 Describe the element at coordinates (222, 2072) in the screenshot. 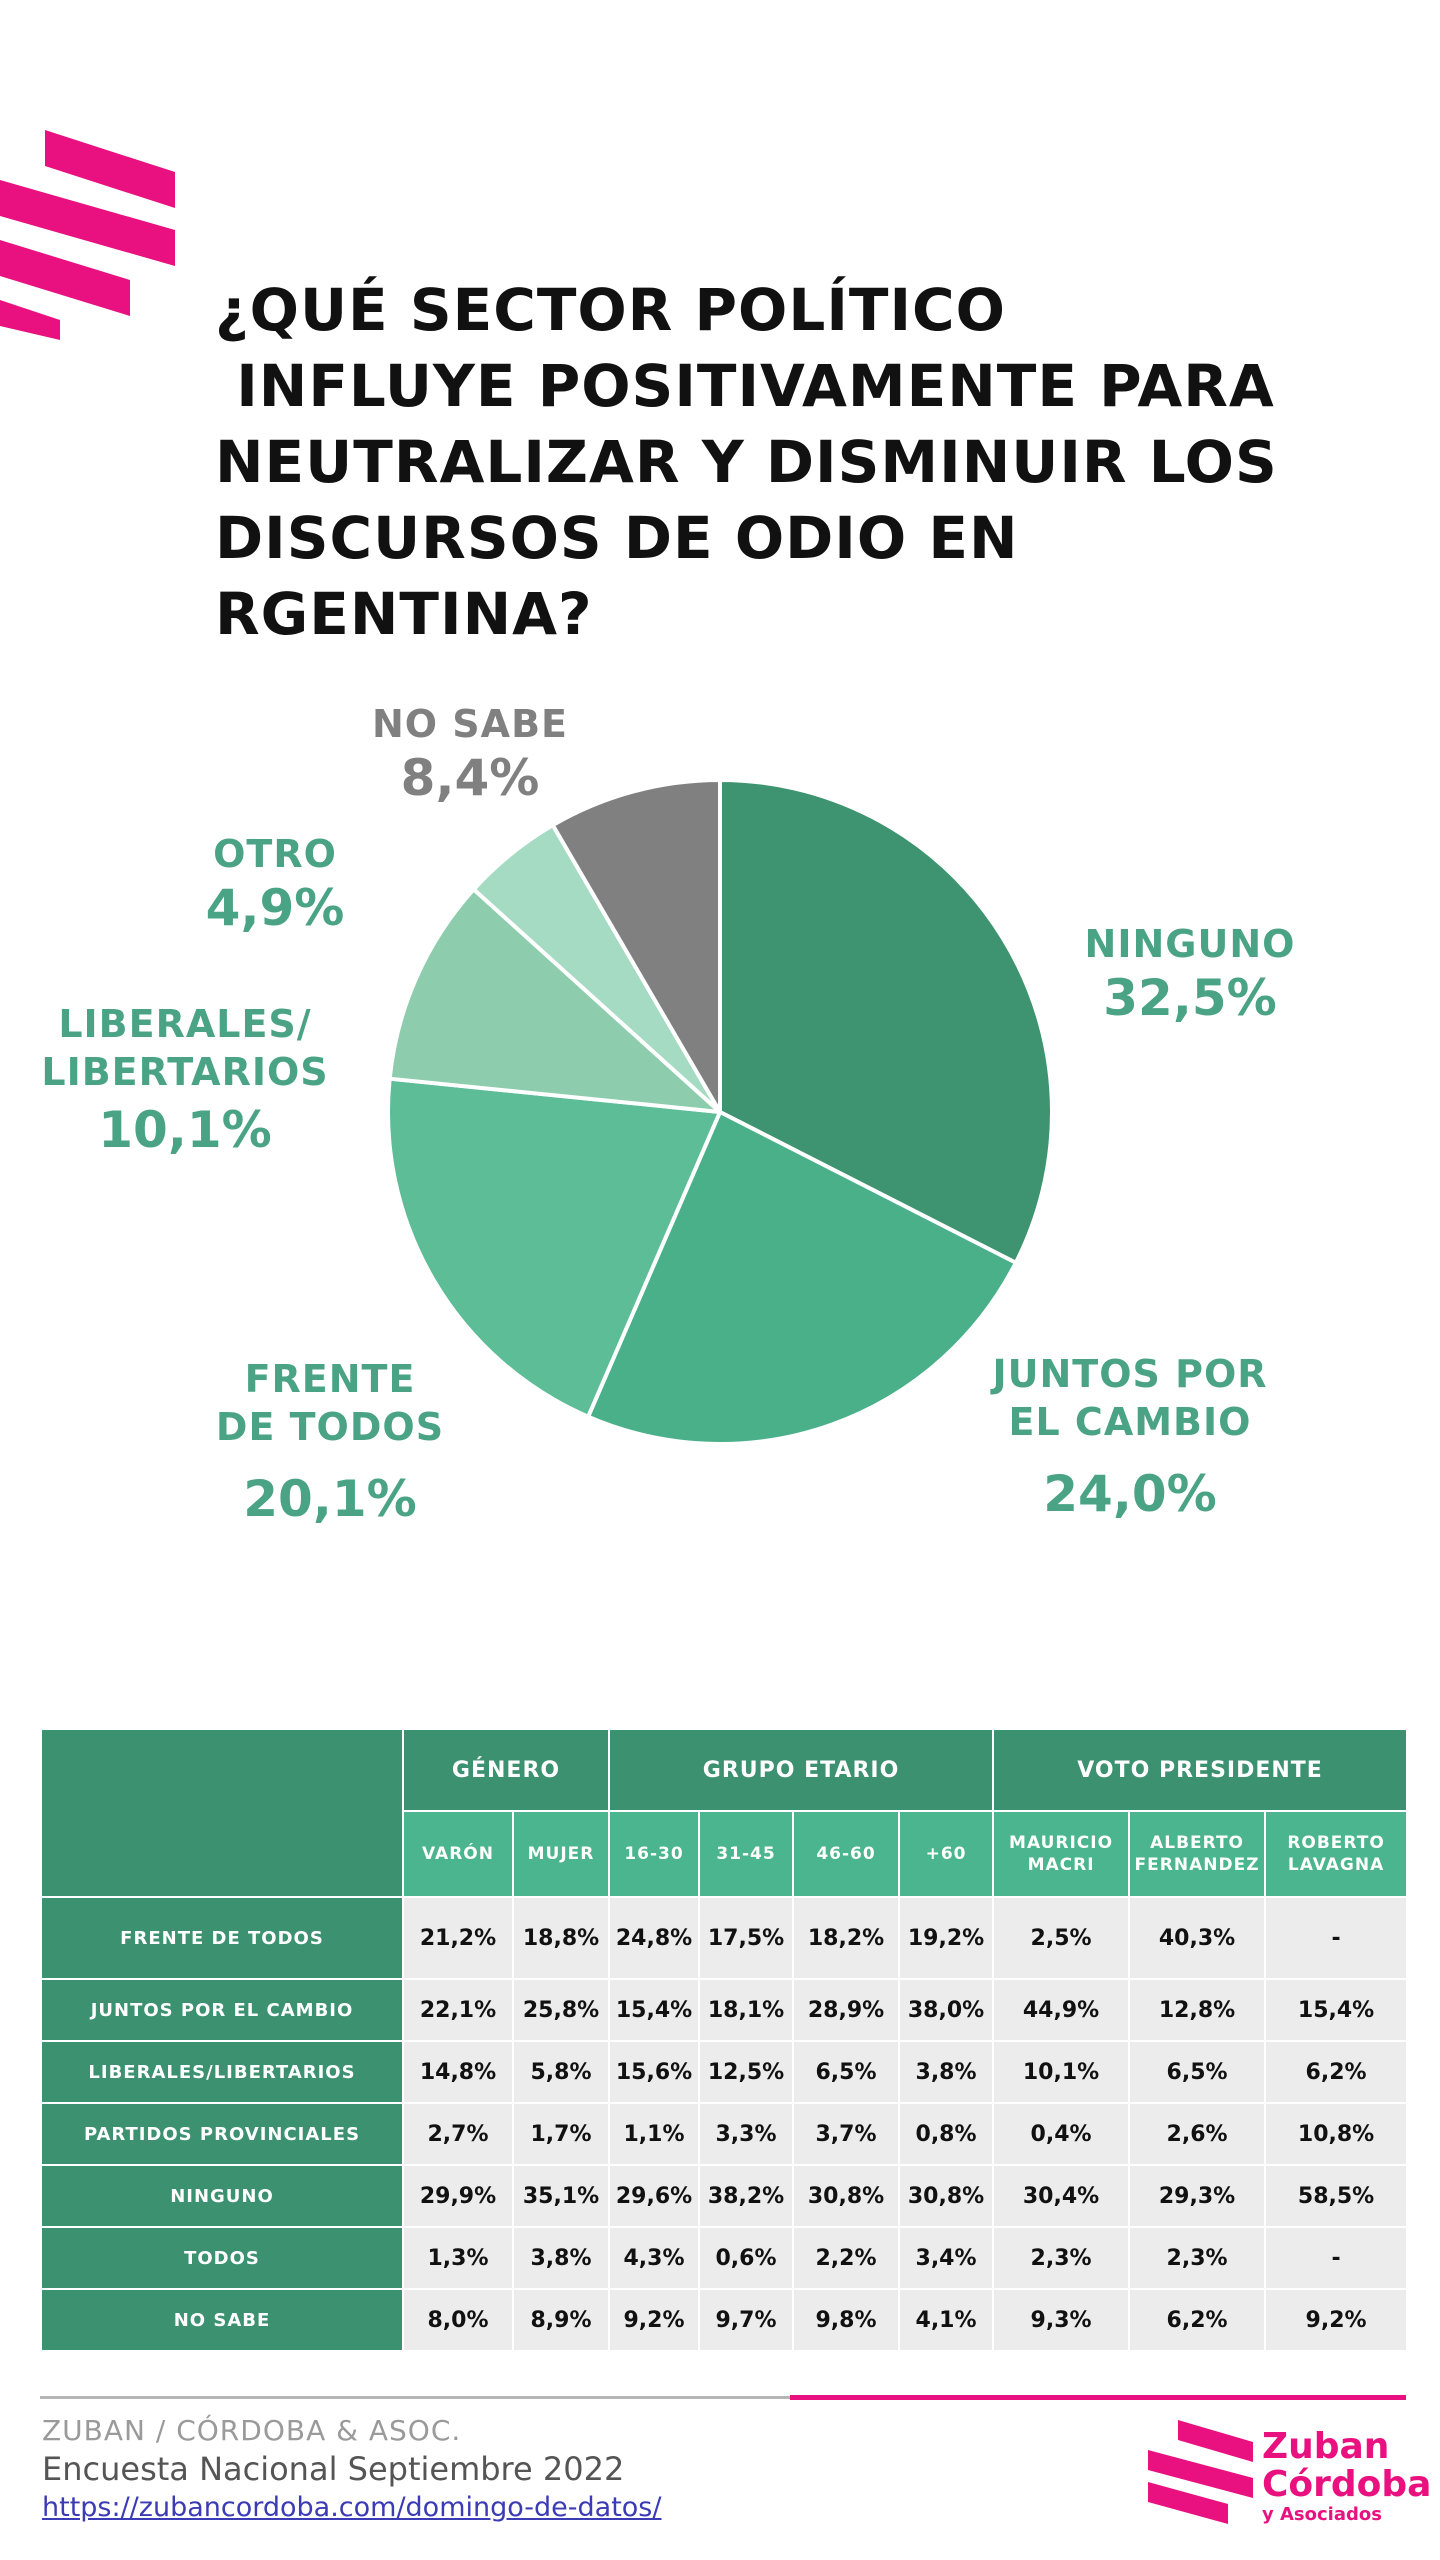

I see `row-label: LIBERALES/LIBERTARIOS` at that location.